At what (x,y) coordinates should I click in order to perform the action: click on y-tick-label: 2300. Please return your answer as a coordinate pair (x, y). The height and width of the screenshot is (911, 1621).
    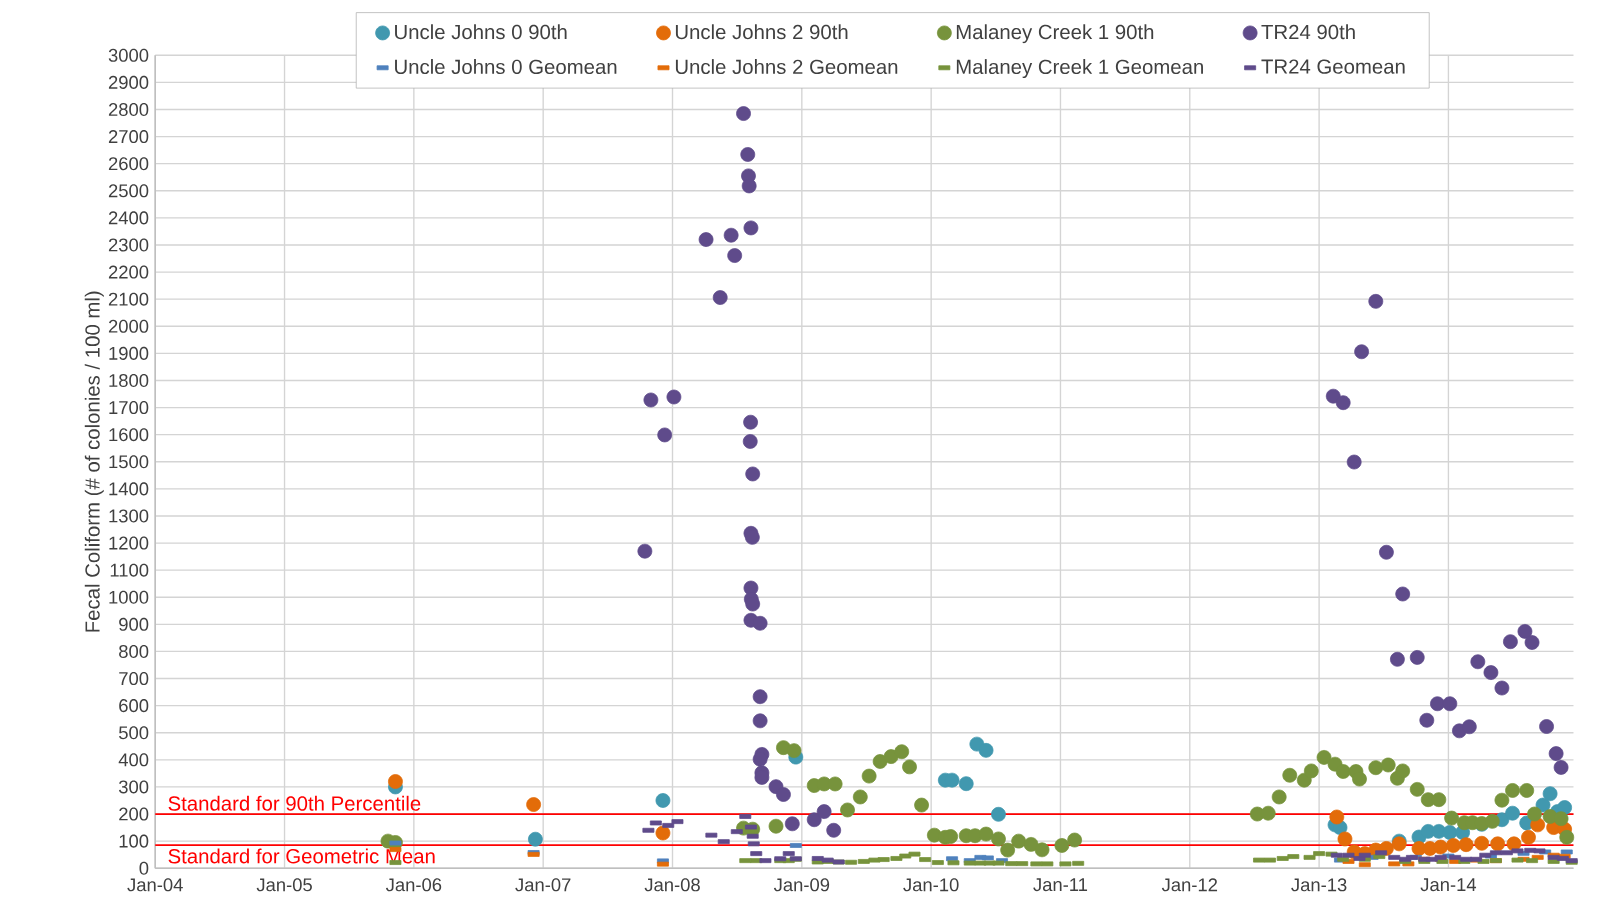
    Looking at the image, I should click on (128, 245).